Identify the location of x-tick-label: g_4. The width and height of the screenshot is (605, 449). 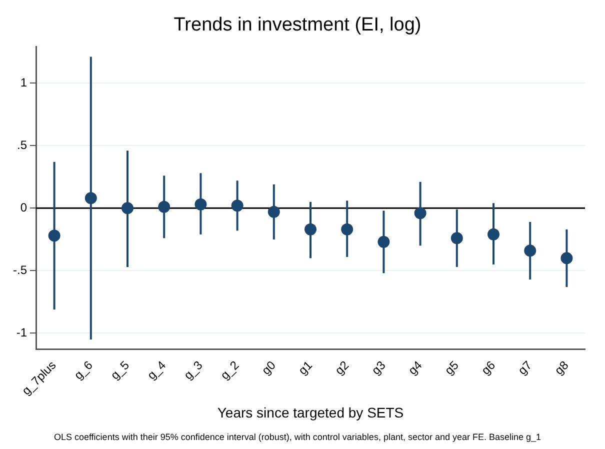
(156, 370).